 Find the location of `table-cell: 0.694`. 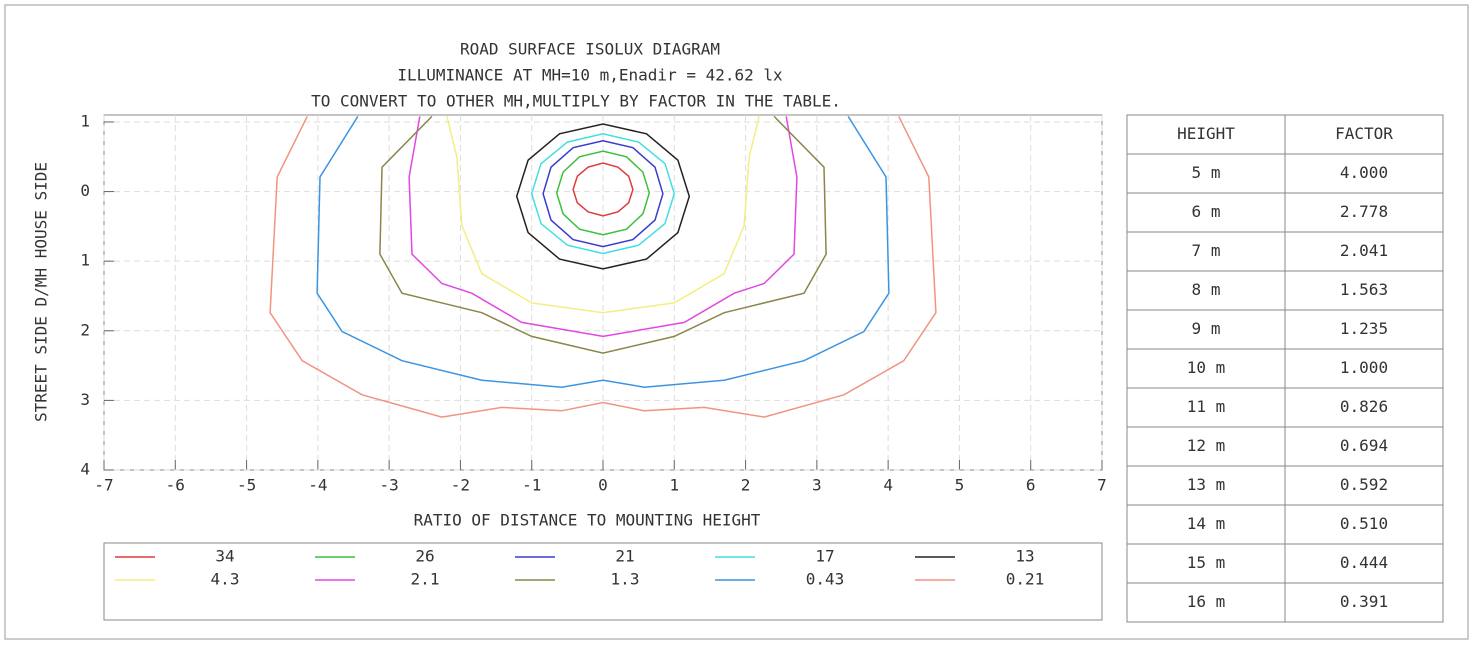

table-cell: 0.694 is located at coordinates (1364, 445).